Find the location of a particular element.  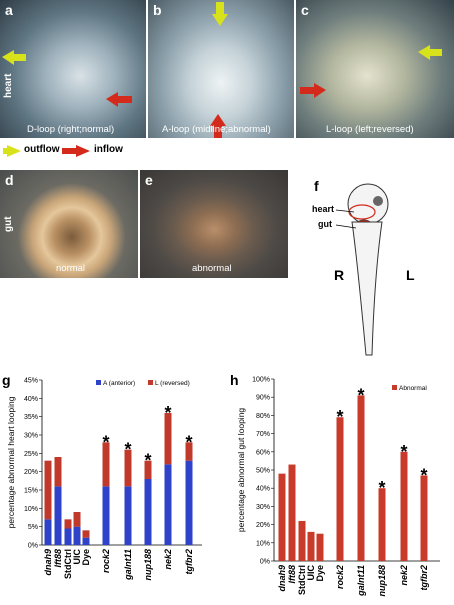

chart-g-bar-dnah9-b is located at coordinates (48, 490).